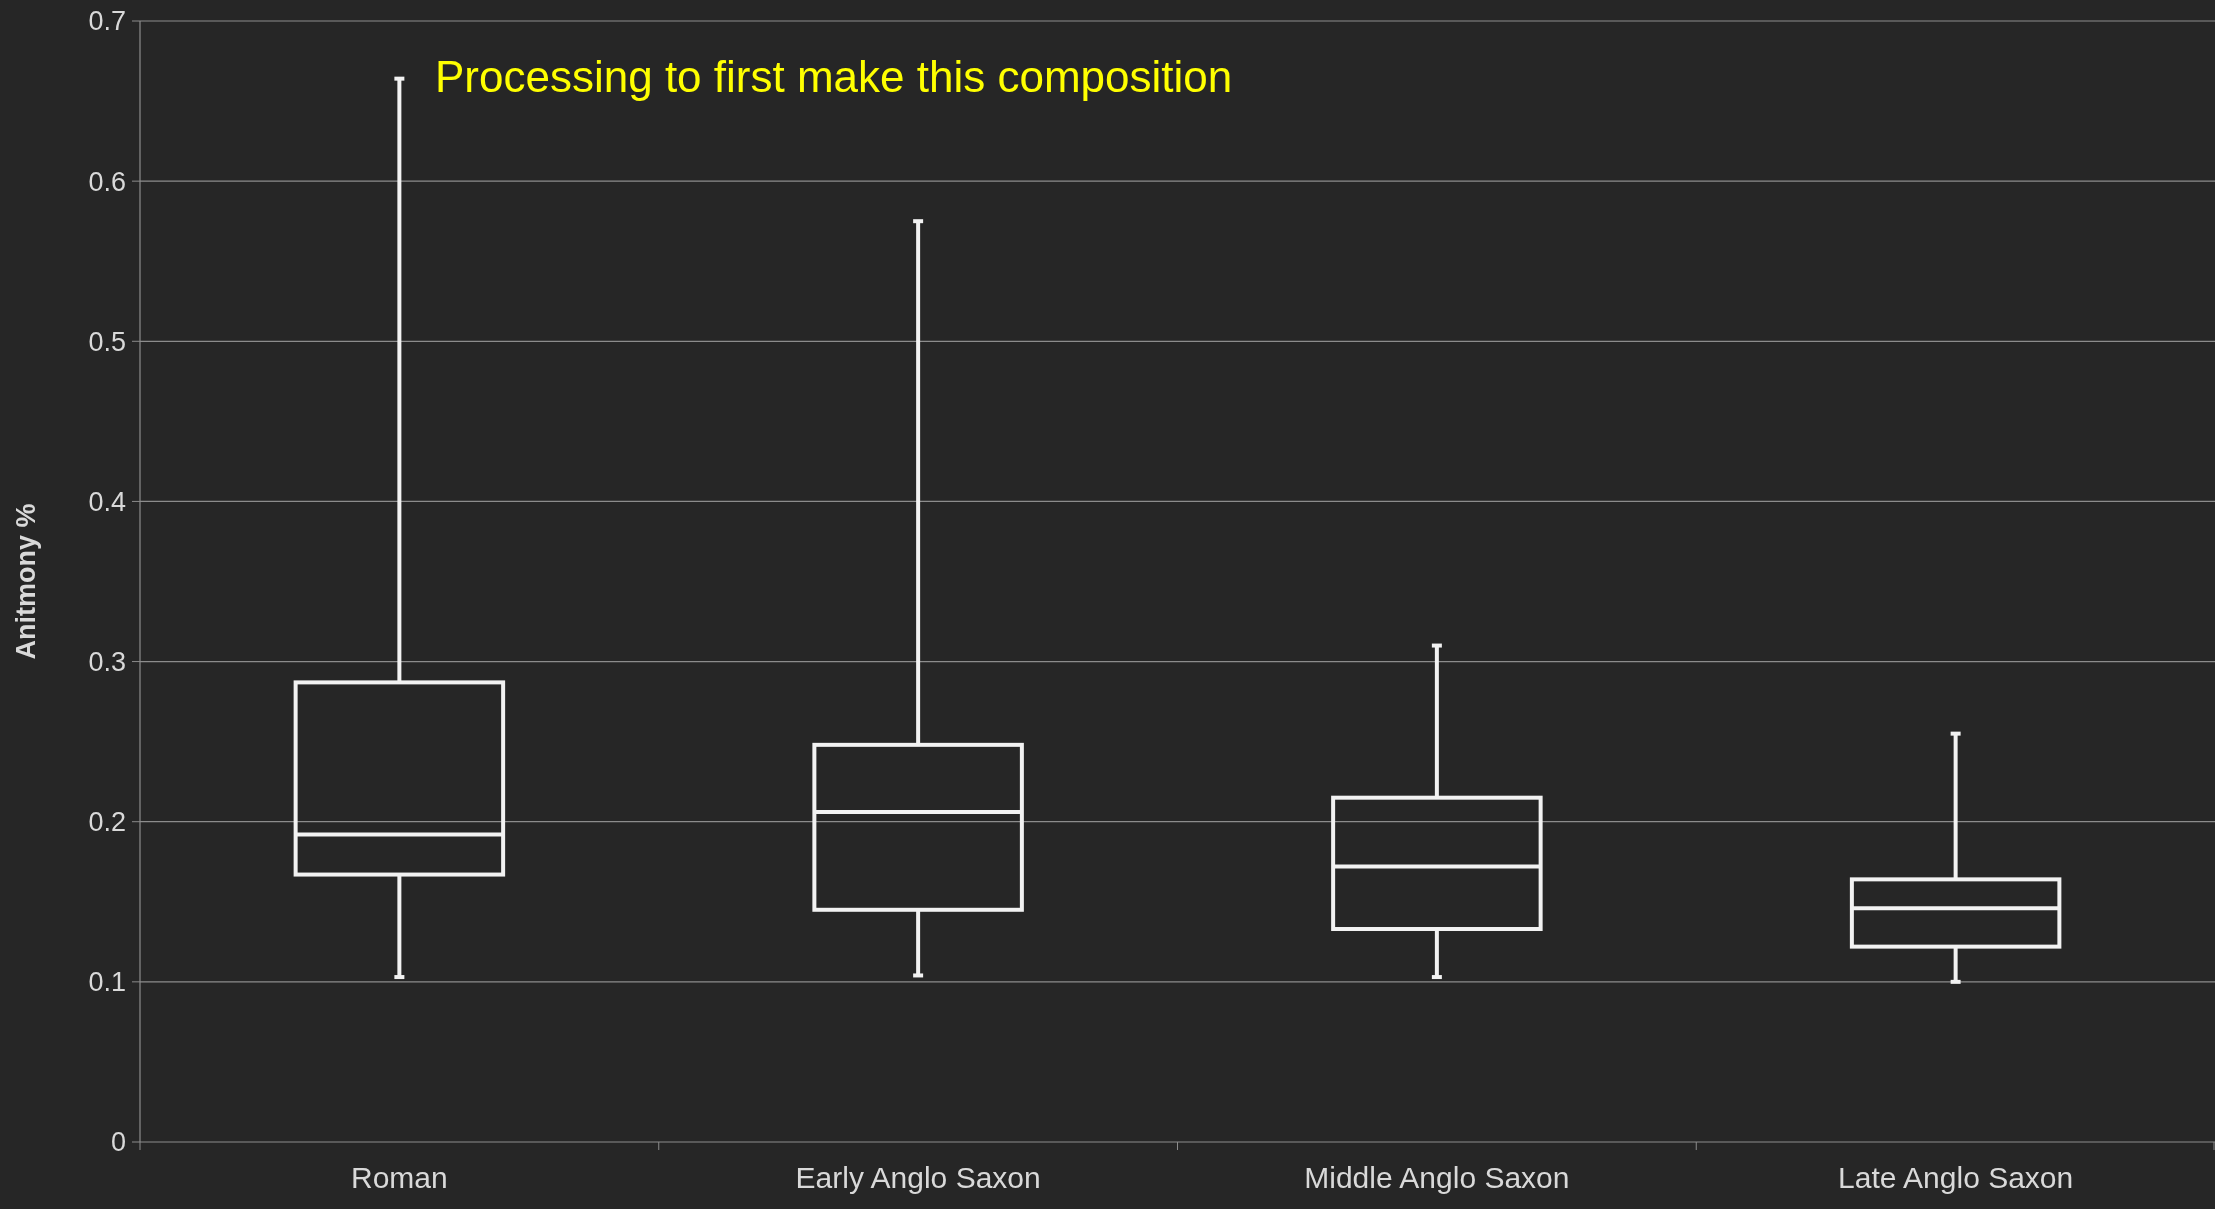 This screenshot has height=1209, width=2215. What do you see at coordinates (107, 501) in the screenshot?
I see `y-tick-label: 0.4` at bounding box center [107, 501].